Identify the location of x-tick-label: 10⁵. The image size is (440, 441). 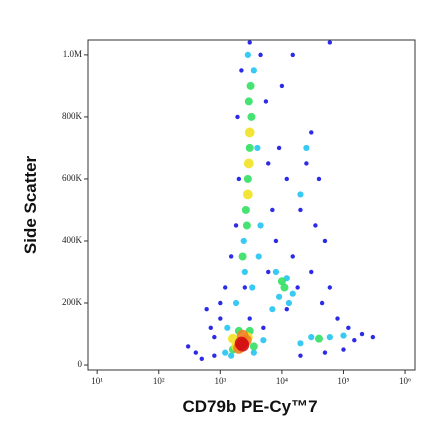
(343, 381).